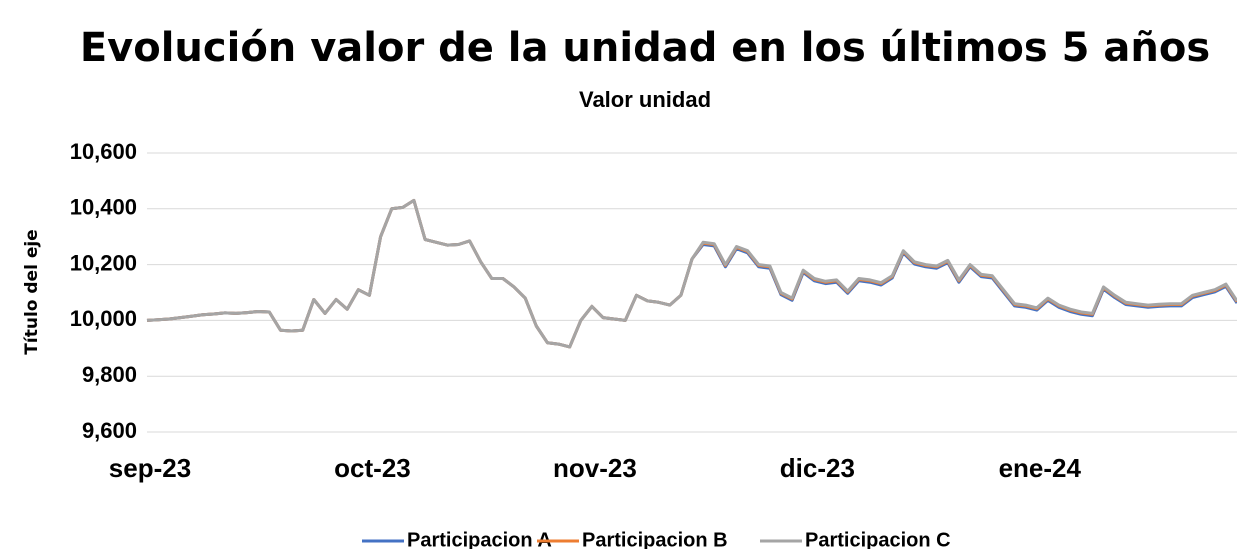  Describe the element at coordinates (109, 430) in the screenshot. I see `y-tick-label: 9,600` at that location.